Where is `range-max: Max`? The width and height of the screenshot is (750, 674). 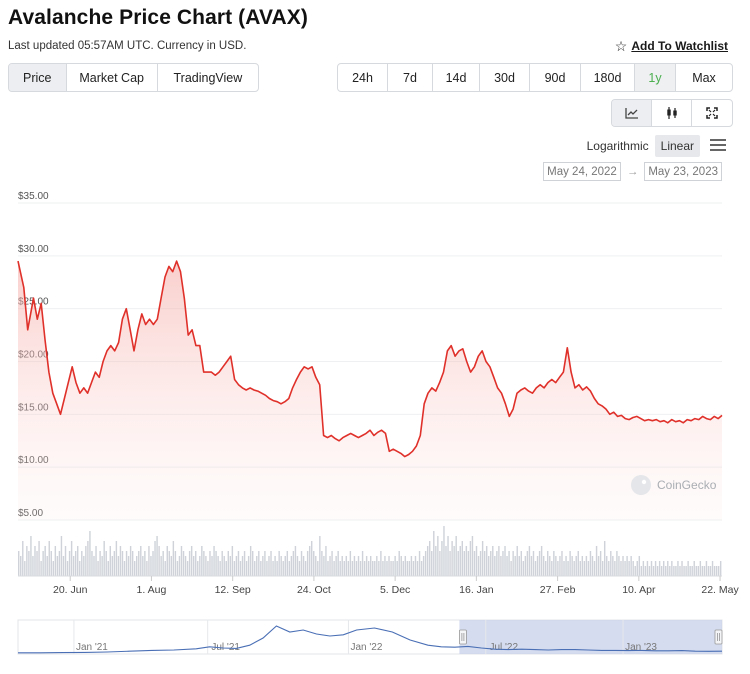
range-max: Max is located at coordinates (704, 77).